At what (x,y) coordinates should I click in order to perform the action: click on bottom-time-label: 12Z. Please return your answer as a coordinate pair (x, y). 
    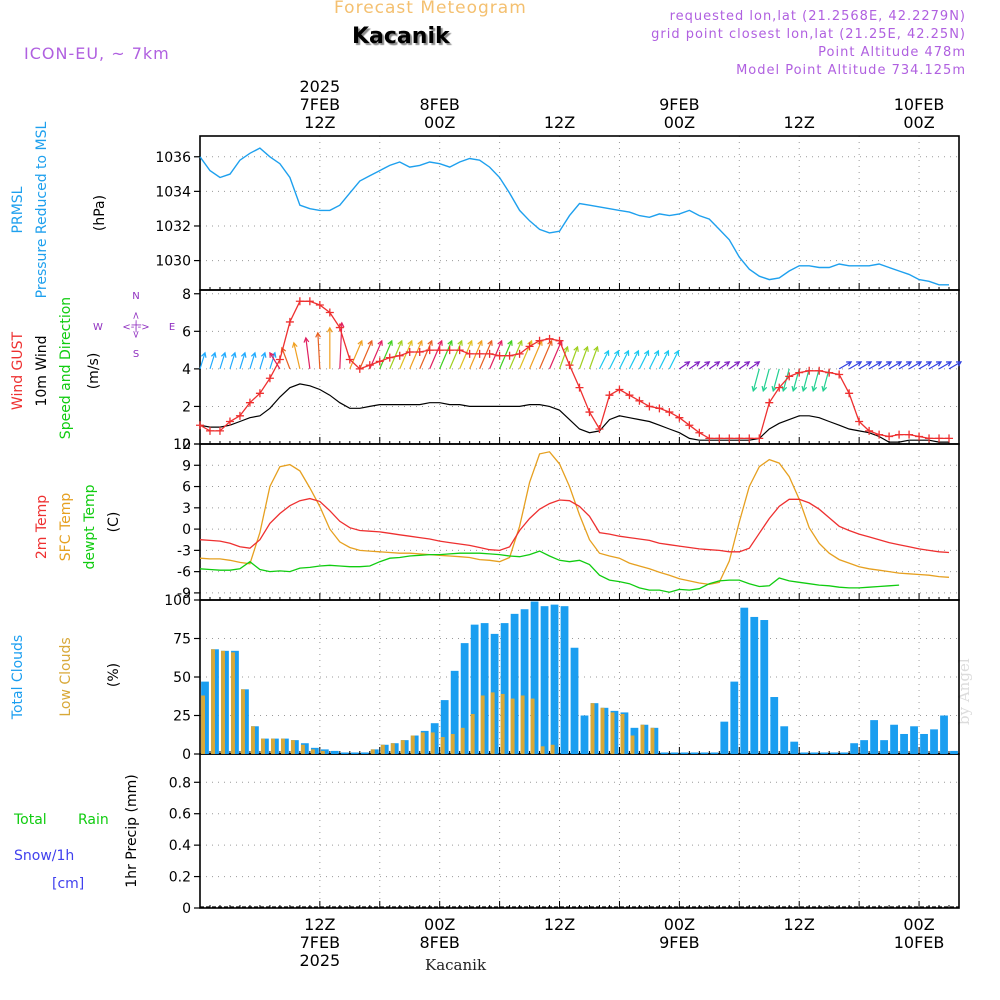
    Looking at the image, I should click on (799, 924).